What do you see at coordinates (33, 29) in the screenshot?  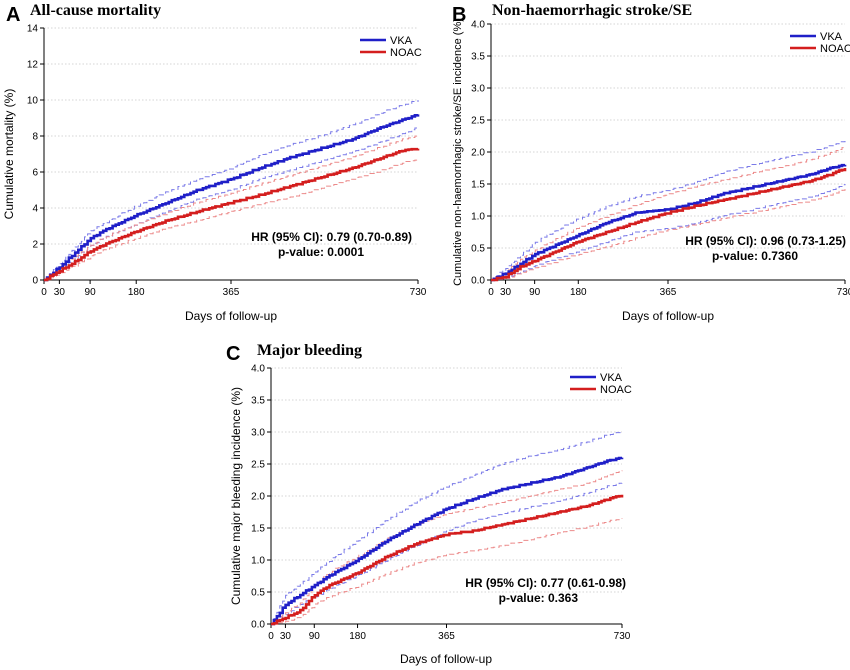 I see `y-tick-label: 14` at bounding box center [33, 29].